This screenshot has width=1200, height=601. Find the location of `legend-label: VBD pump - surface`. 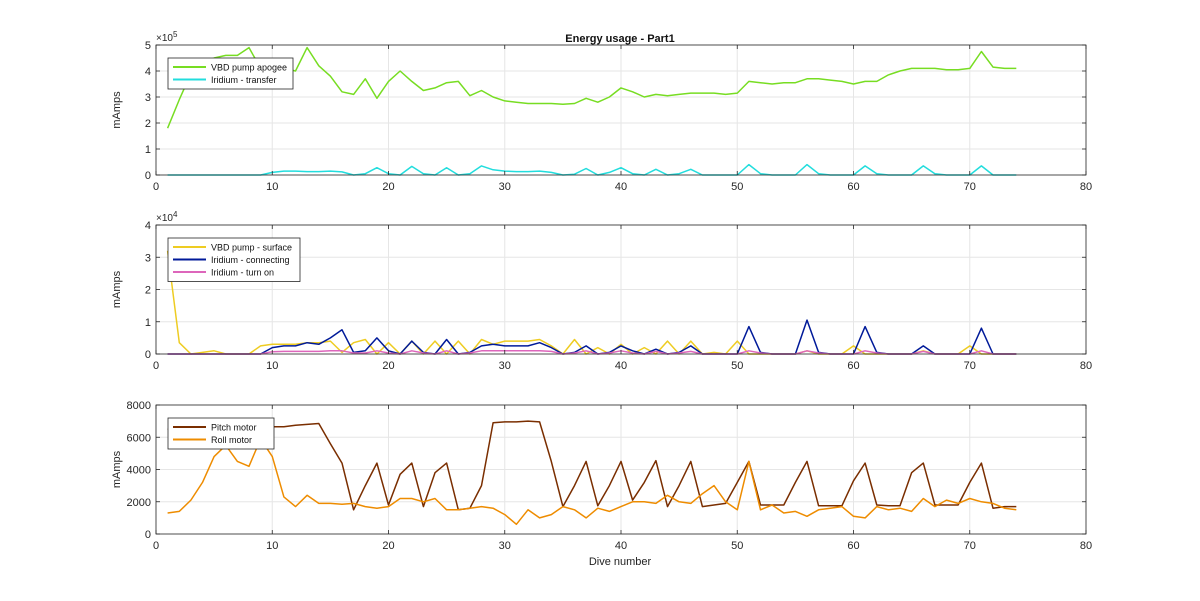

legend-label: VBD pump - surface is located at coordinates (251, 248).